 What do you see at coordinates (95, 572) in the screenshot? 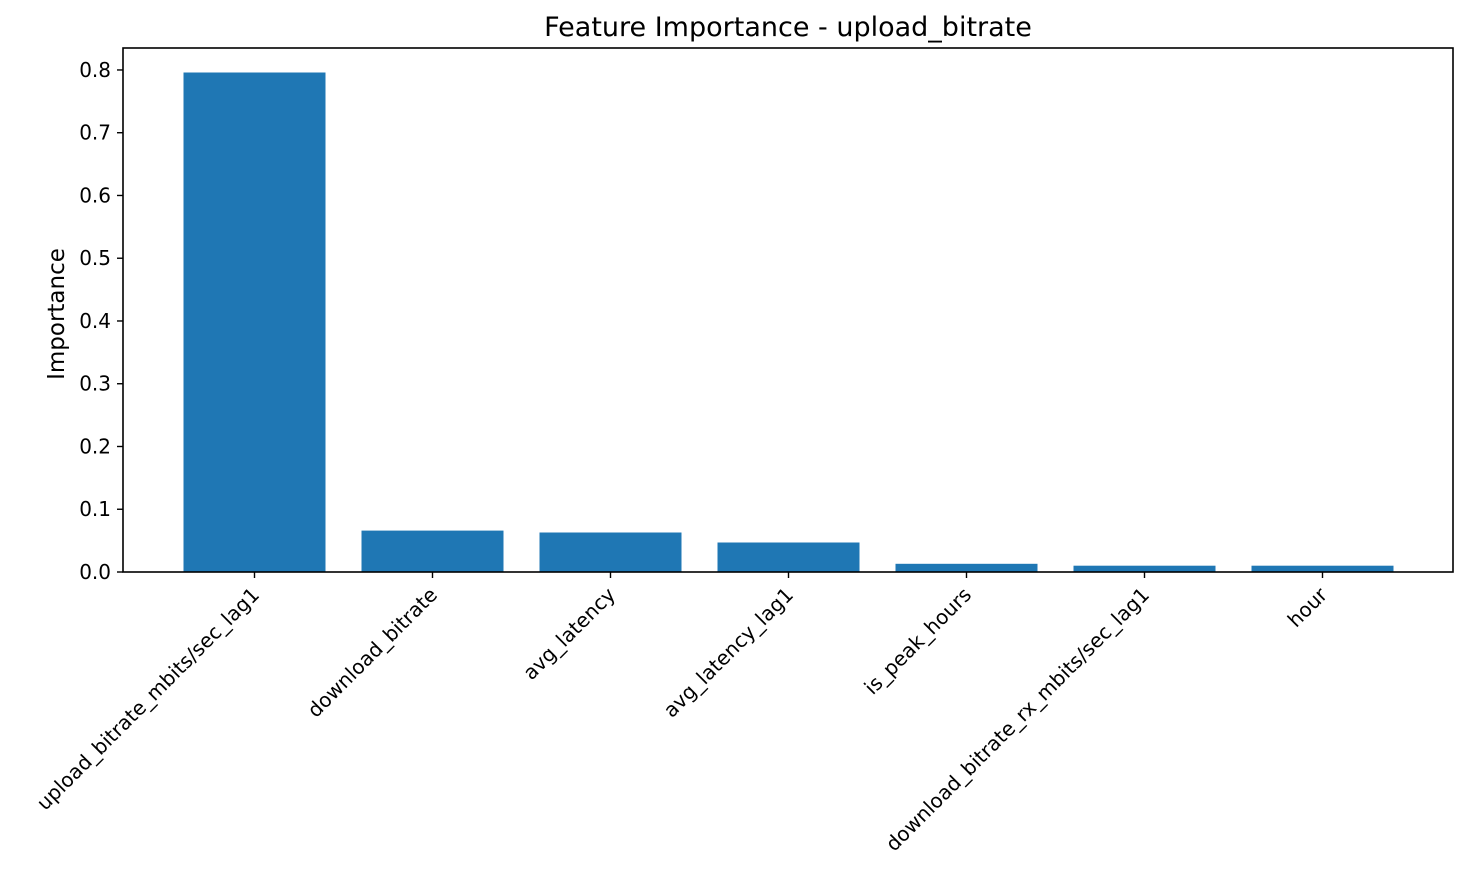
I see `y-tick-label-0: 0.0` at bounding box center [95, 572].